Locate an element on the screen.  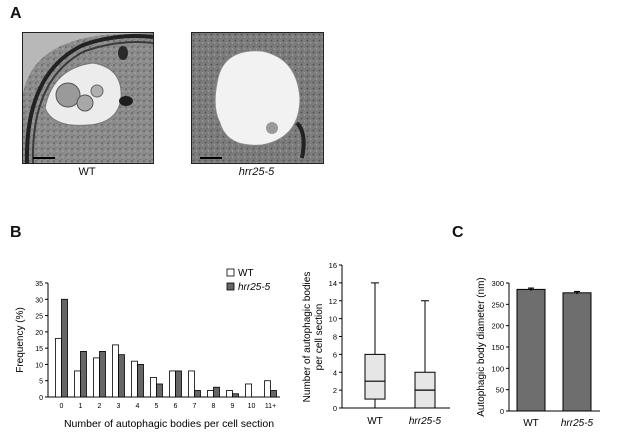
legend-label-WT: WT is located at coordinates (246, 273).